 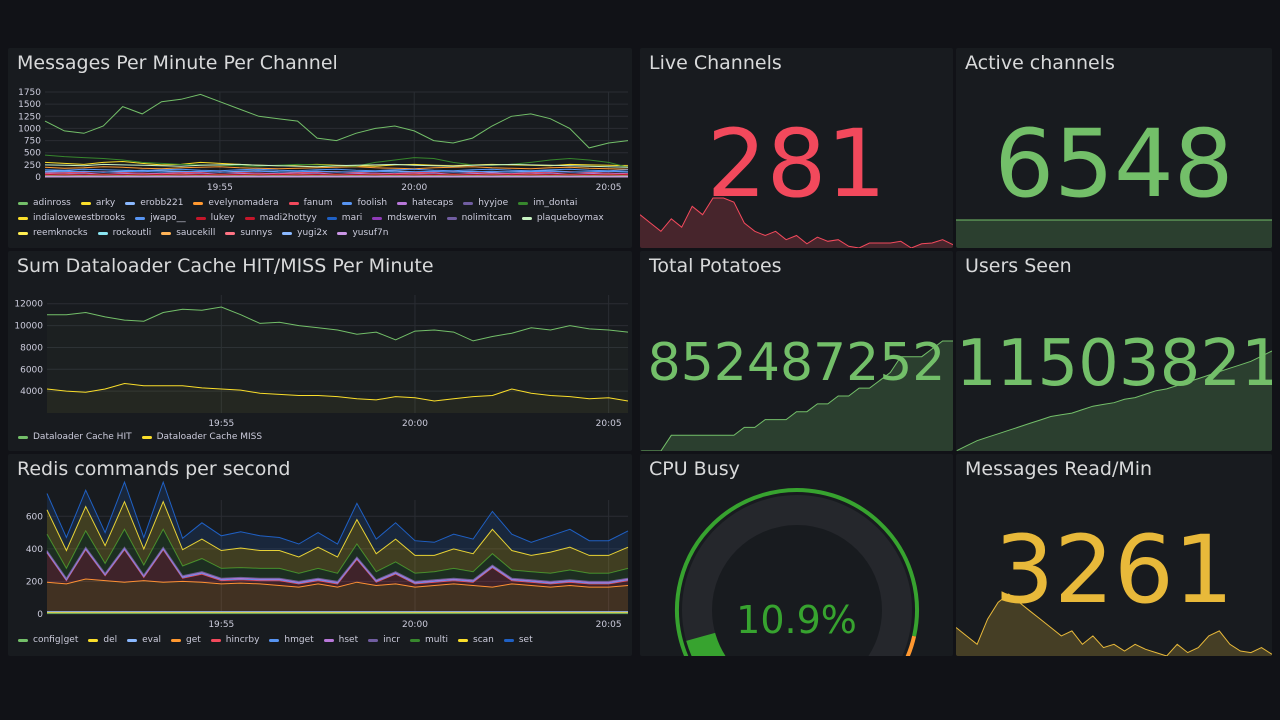 What do you see at coordinates (32, 166) in the screenshot?
I see `y-tick-label: 250` at bounding box center [32, 166].